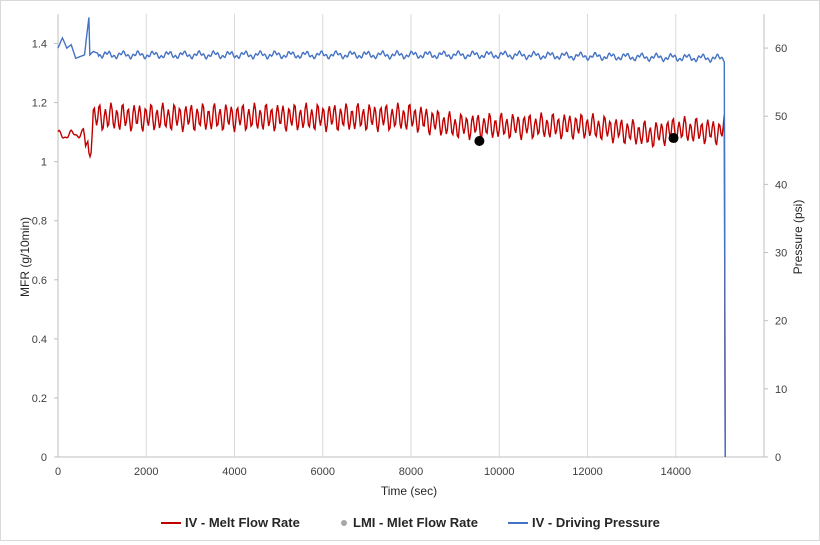 Image resolution: width=820 pixels, height=545 pixels. I want to click on legend-label-iv-driving-pressure: IV - Driving Pressure, so click(596, 522).